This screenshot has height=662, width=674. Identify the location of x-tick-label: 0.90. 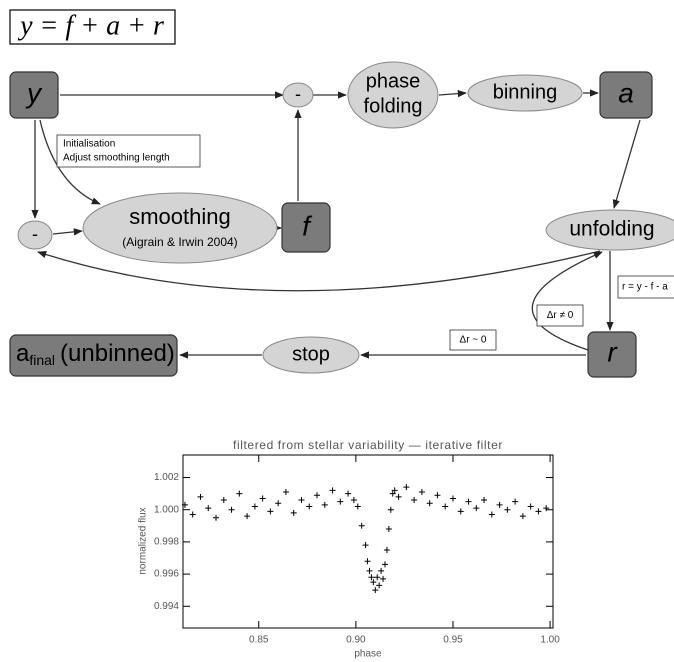
(356, 640).